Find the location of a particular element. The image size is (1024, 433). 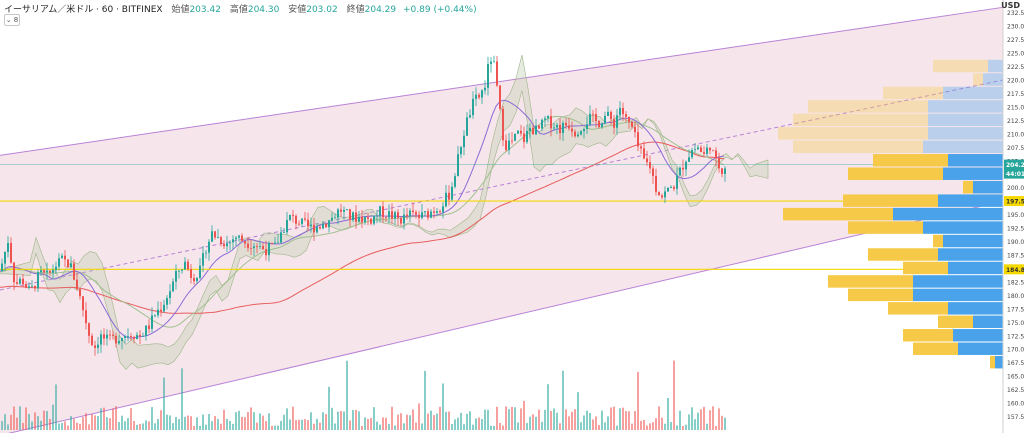

price-label: 44:01 is located at coordinates (1015, 174).